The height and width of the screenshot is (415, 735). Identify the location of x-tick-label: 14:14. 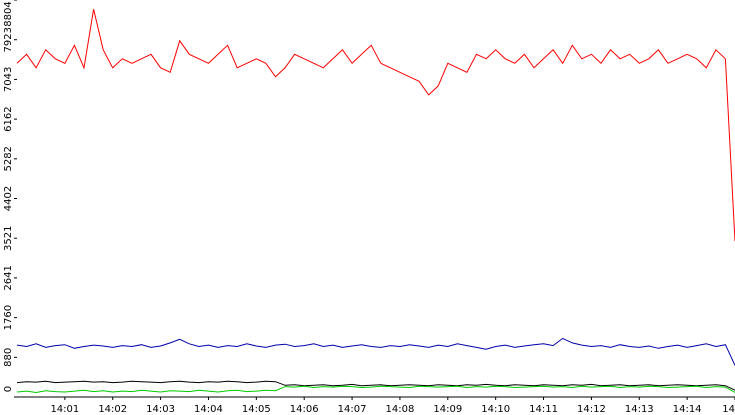
(687, 409).